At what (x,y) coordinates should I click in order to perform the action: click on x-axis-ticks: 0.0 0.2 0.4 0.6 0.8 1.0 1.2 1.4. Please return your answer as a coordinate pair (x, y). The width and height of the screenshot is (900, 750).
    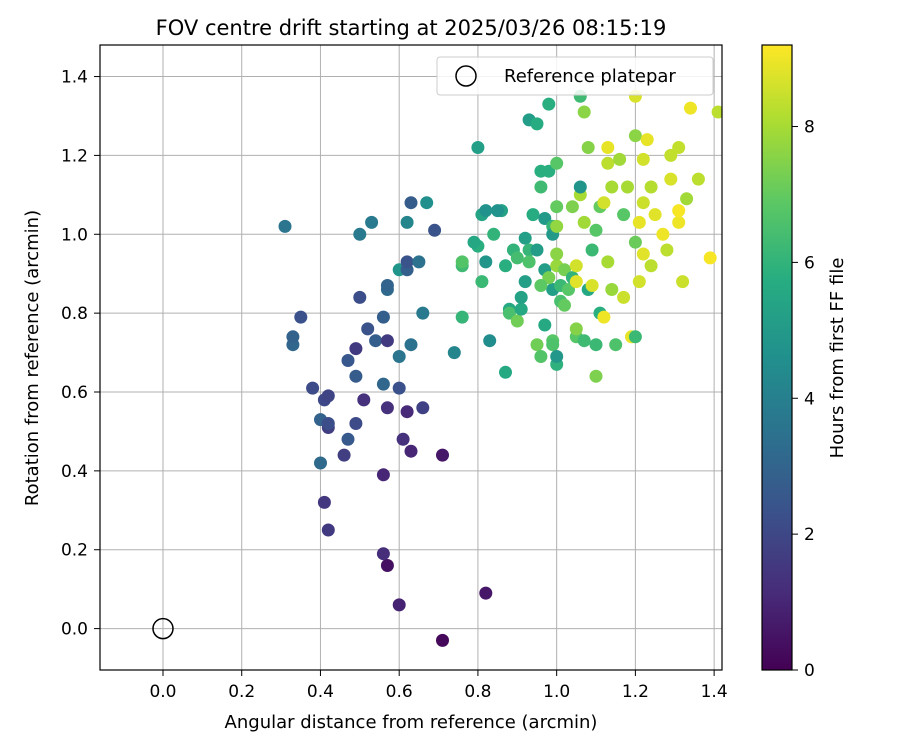
    Looking at the image, I should click on (438, 686).